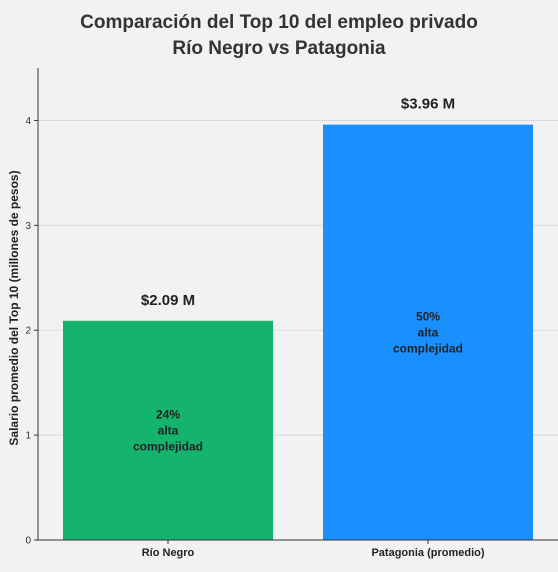 The height and width of the screenshot is (572, 558). Describe the element at coordinates (31, 331) in the screenshot. I see `y-ticks: 0 1 2 3 4` at that location.